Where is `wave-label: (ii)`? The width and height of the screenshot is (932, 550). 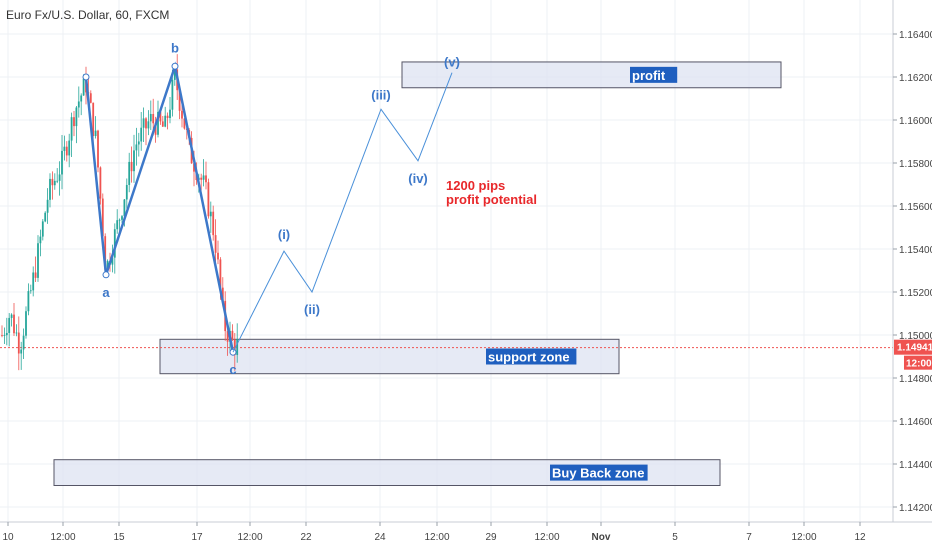 wave-label: (ii) is located at coordinates (312, 309).